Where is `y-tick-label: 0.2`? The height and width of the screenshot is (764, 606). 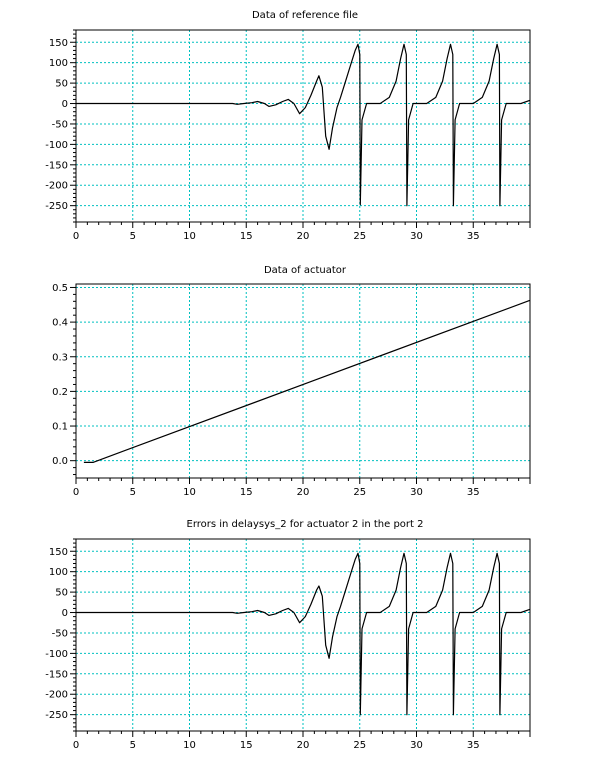
y-tick-label: 0.2 is located at coordinates (60, 392).